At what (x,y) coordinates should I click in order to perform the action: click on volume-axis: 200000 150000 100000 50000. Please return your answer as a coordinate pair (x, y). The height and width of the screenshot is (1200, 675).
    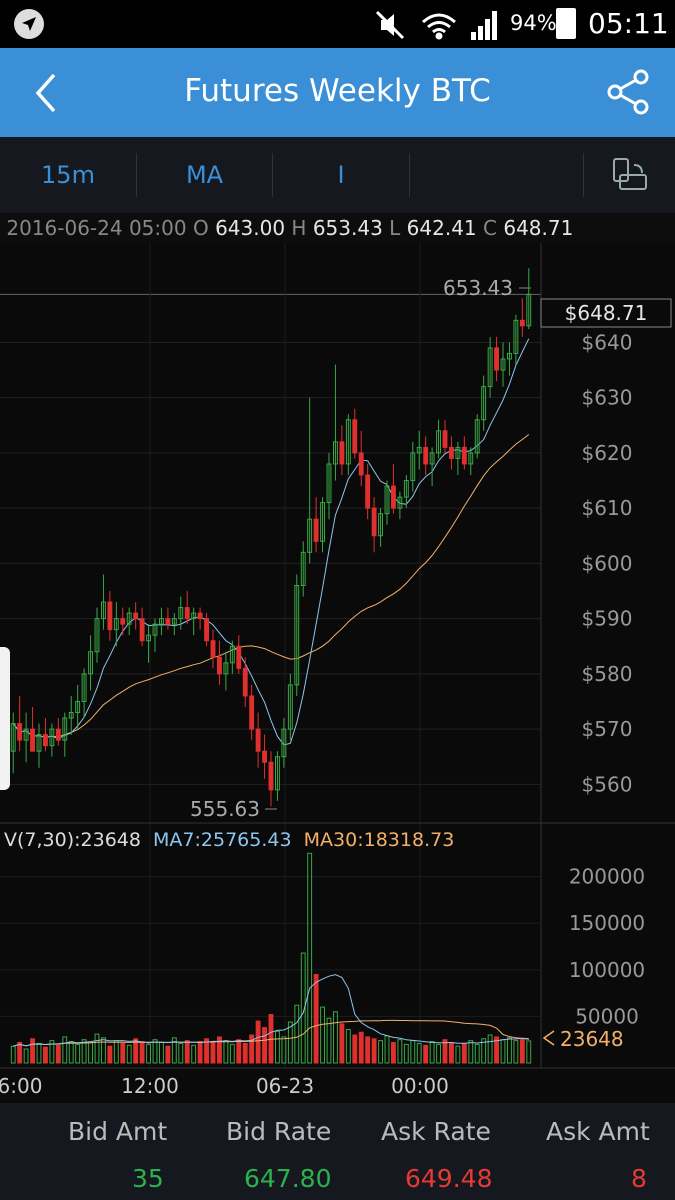
    Looking at the image, I should click on (607, 947).